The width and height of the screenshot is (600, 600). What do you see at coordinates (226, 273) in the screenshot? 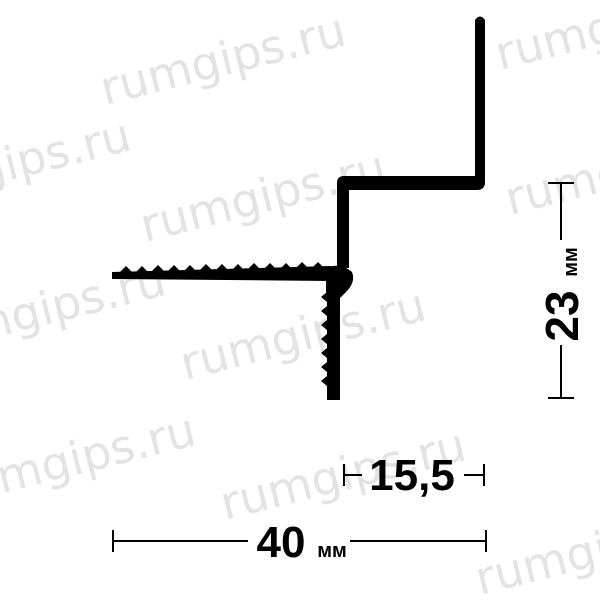
I see `left-wing` at bounding box center [226, 273].